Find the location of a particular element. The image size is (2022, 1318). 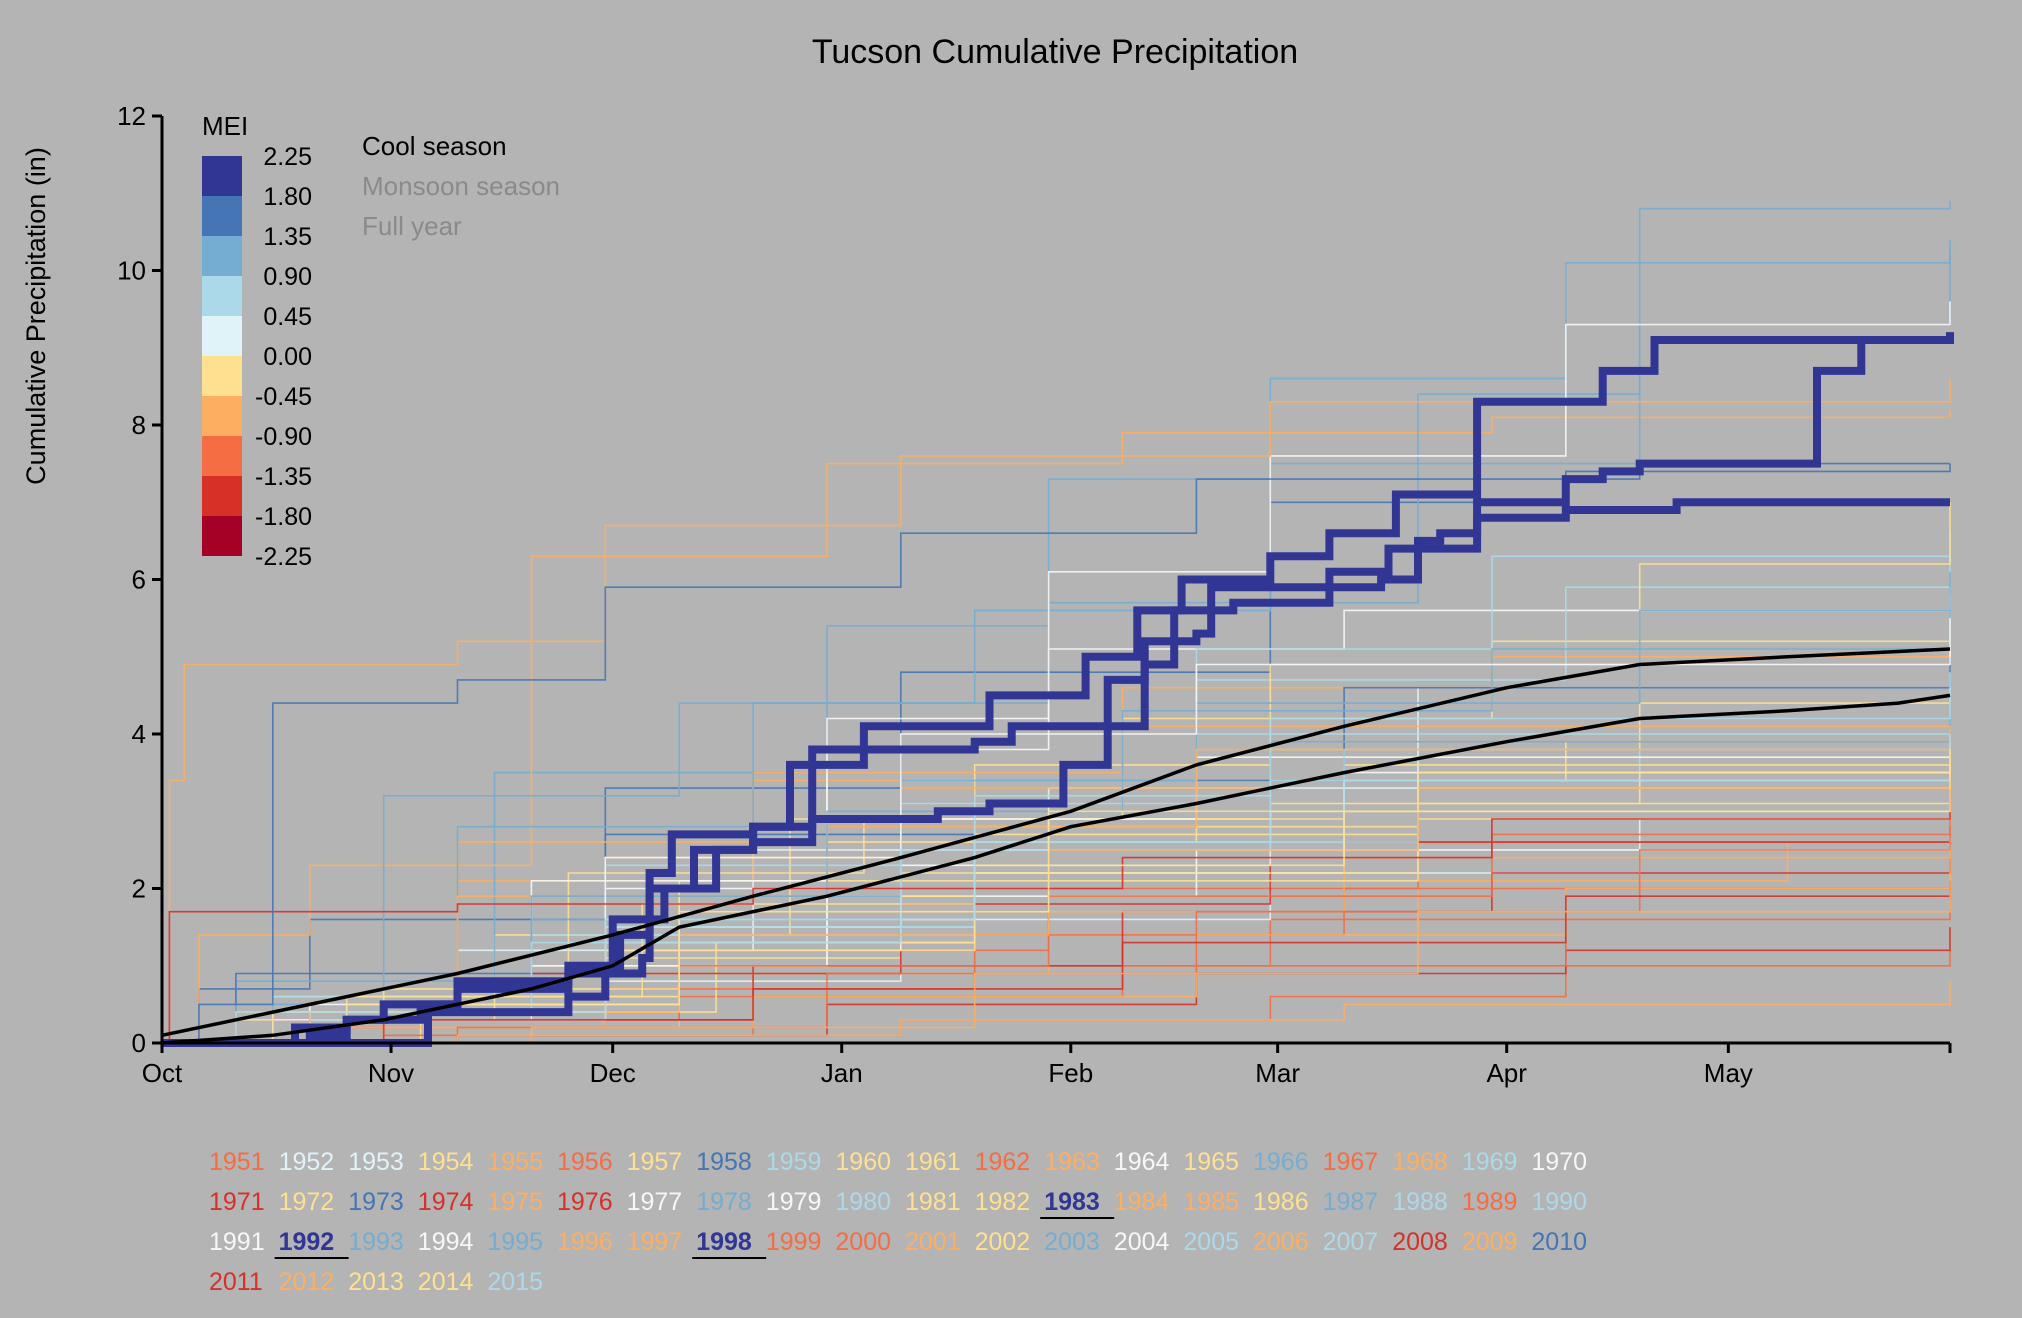

year-label-2004: 2004 is located at coordinates (1142, 1242).